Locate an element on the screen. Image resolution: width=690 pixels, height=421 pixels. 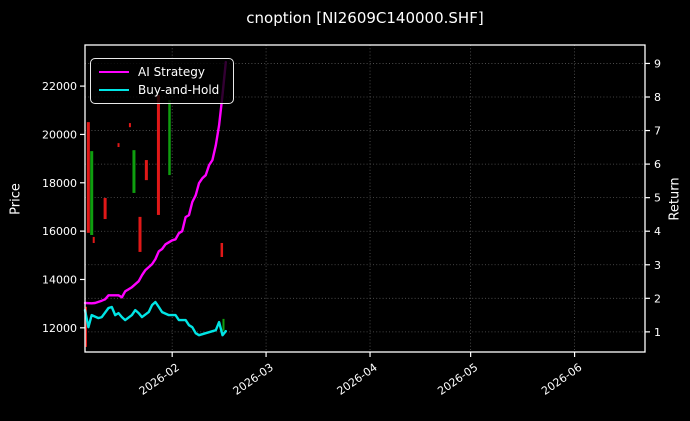
legend: AI Strategy Buy-and-Hold is located at coordinates (162, 81).